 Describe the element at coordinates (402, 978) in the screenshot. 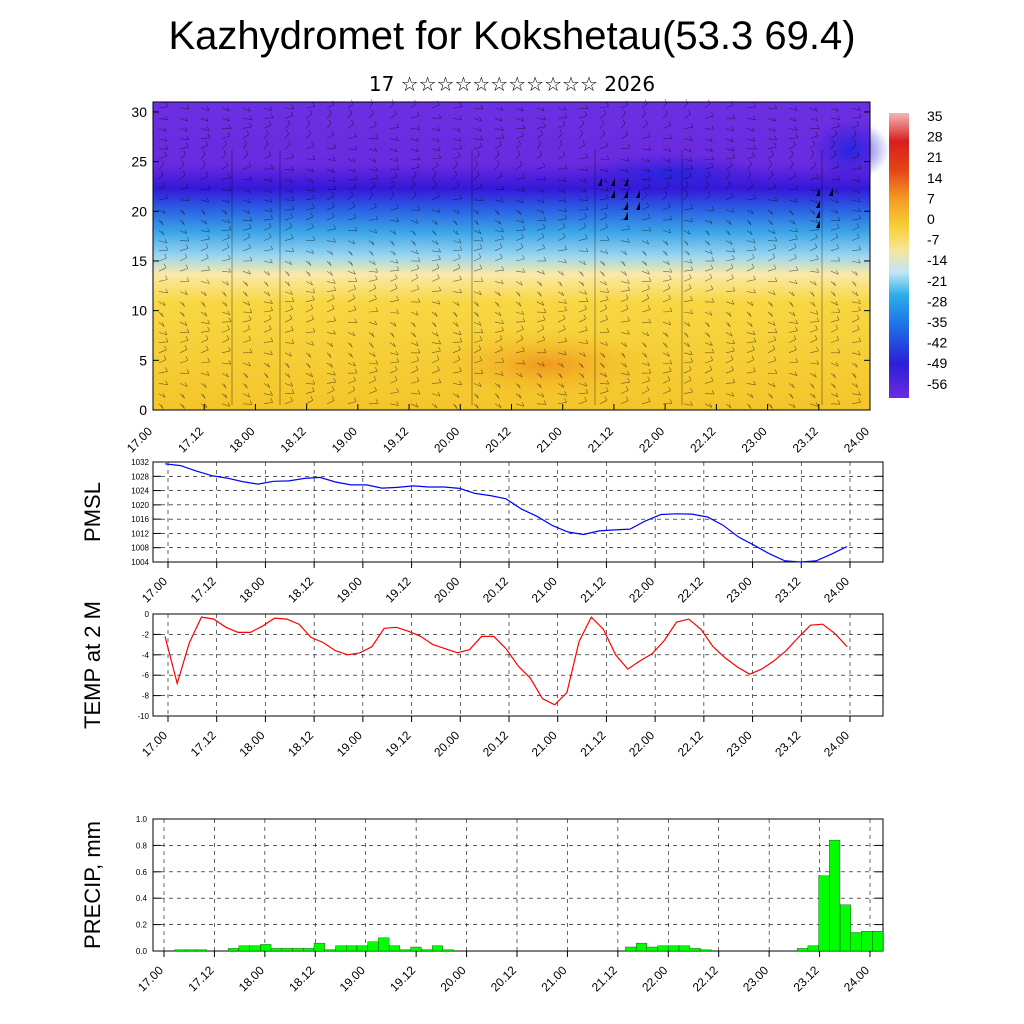

I see `x-tick-label: 19.12` at that location.